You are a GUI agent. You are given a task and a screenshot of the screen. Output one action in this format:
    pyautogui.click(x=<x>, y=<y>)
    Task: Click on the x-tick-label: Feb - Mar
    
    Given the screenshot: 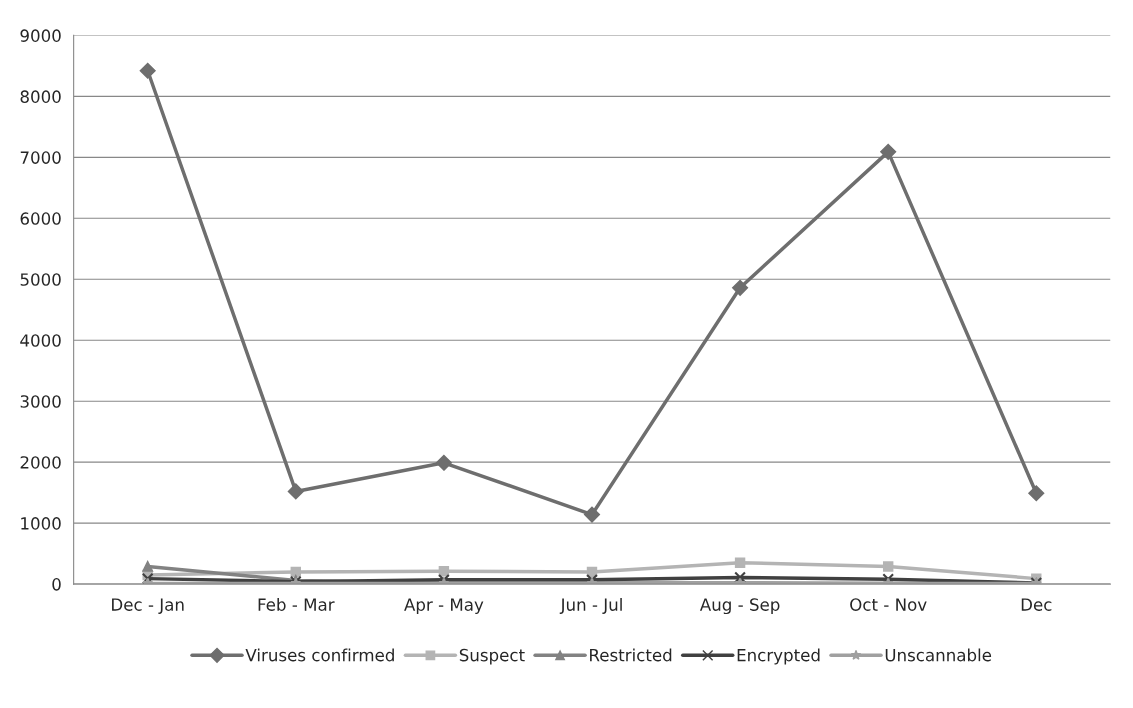 What is the action you would take?
    pyautogui.click(x=296, y=604)
    